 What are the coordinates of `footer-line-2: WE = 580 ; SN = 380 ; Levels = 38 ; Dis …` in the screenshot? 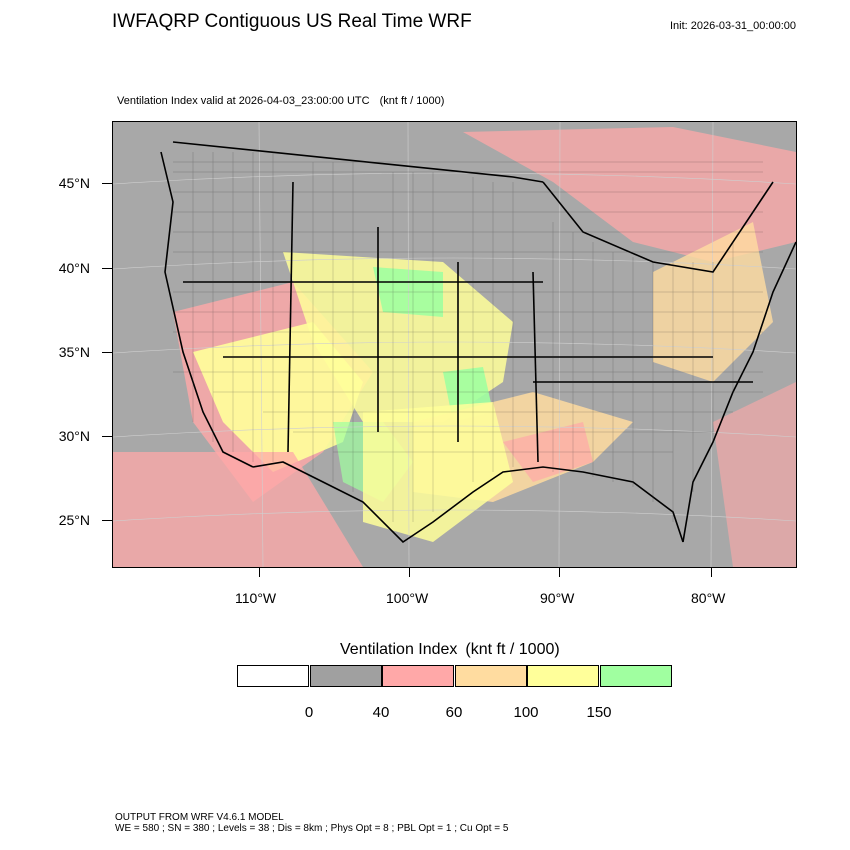 It's located at (312, 828).